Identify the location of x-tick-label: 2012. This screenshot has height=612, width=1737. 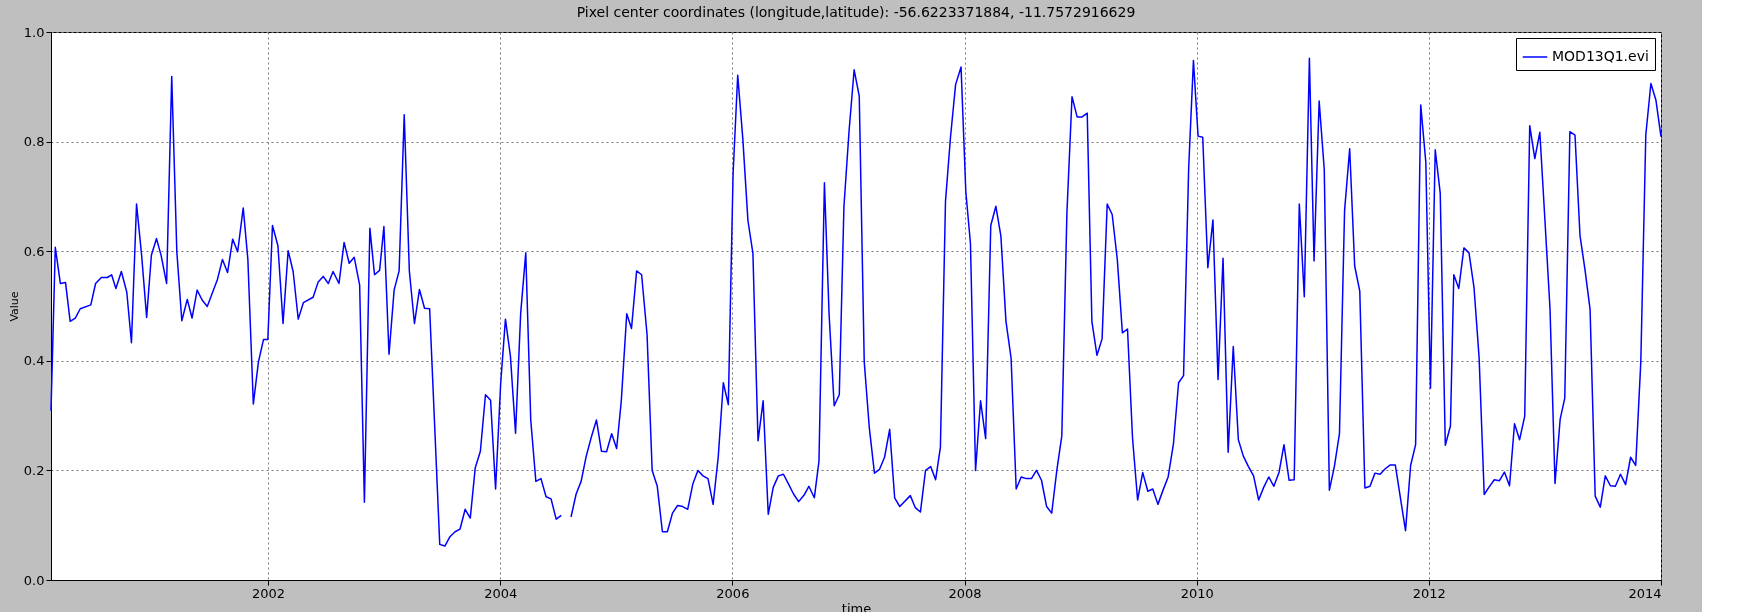
(1429, 593).